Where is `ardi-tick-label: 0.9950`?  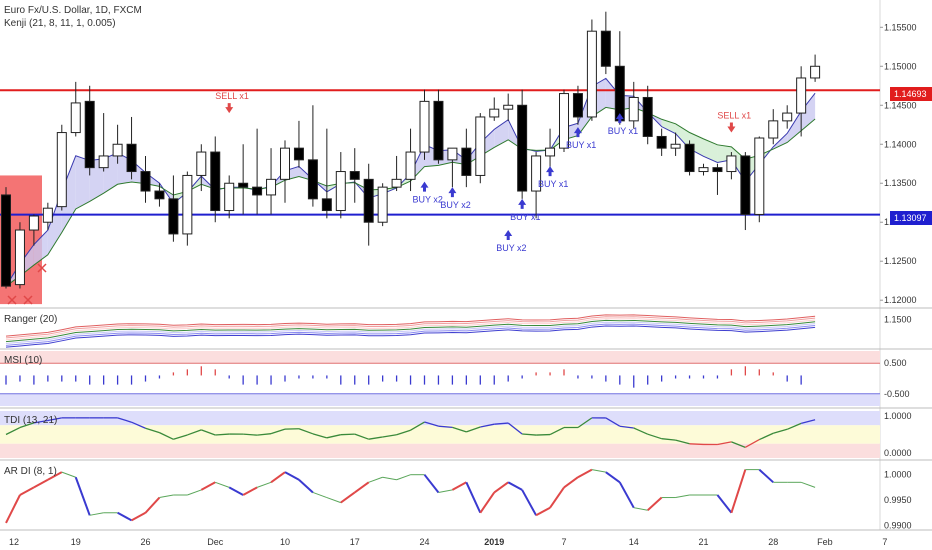 ardi-tick-label: 0.9950 is located at coordinates (898, 500).